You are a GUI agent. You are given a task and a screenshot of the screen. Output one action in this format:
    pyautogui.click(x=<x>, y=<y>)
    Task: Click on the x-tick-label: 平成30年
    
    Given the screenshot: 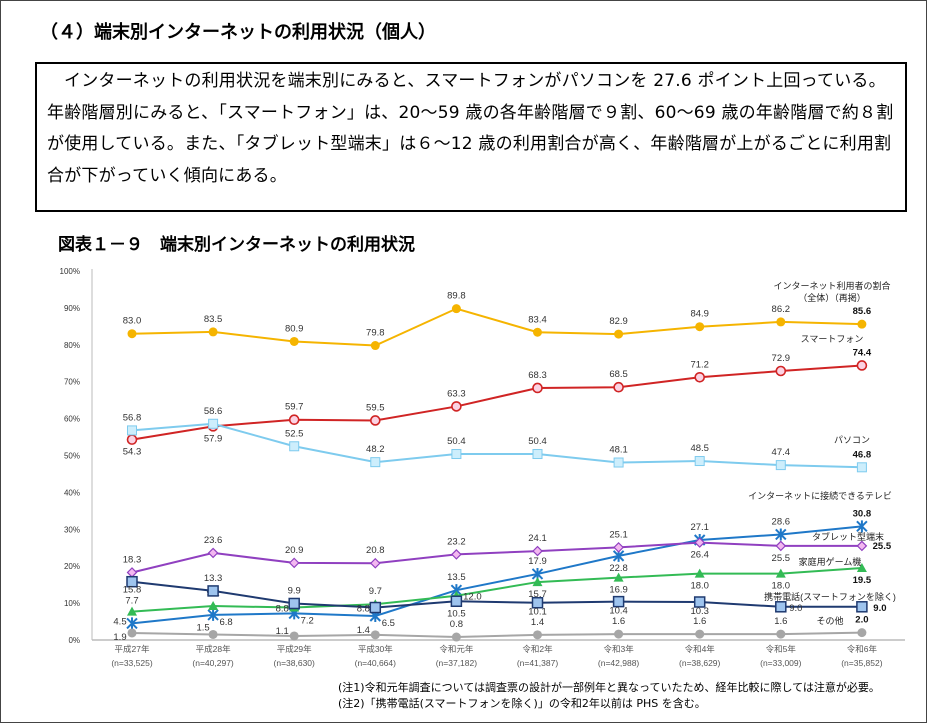 What is the action you would take?
    pyautogui.click(x=375, y=649)
    